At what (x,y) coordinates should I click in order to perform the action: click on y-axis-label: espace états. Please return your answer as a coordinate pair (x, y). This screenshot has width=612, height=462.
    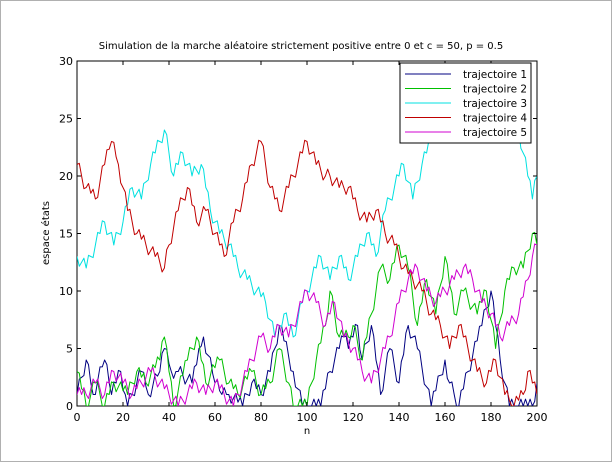
    Looking at the image, I should click on (46, 233).